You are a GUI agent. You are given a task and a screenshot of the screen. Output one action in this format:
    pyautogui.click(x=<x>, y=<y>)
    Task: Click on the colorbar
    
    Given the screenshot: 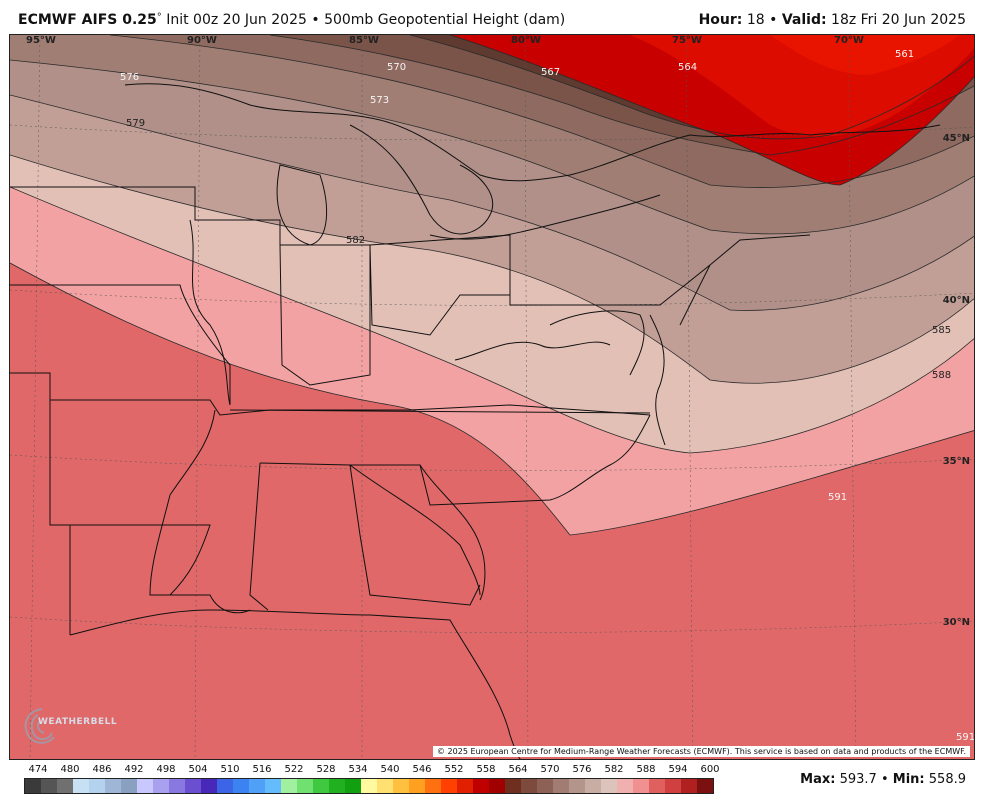 What is the action you would take?
    pyautogui.click(x=369, y=786)
    